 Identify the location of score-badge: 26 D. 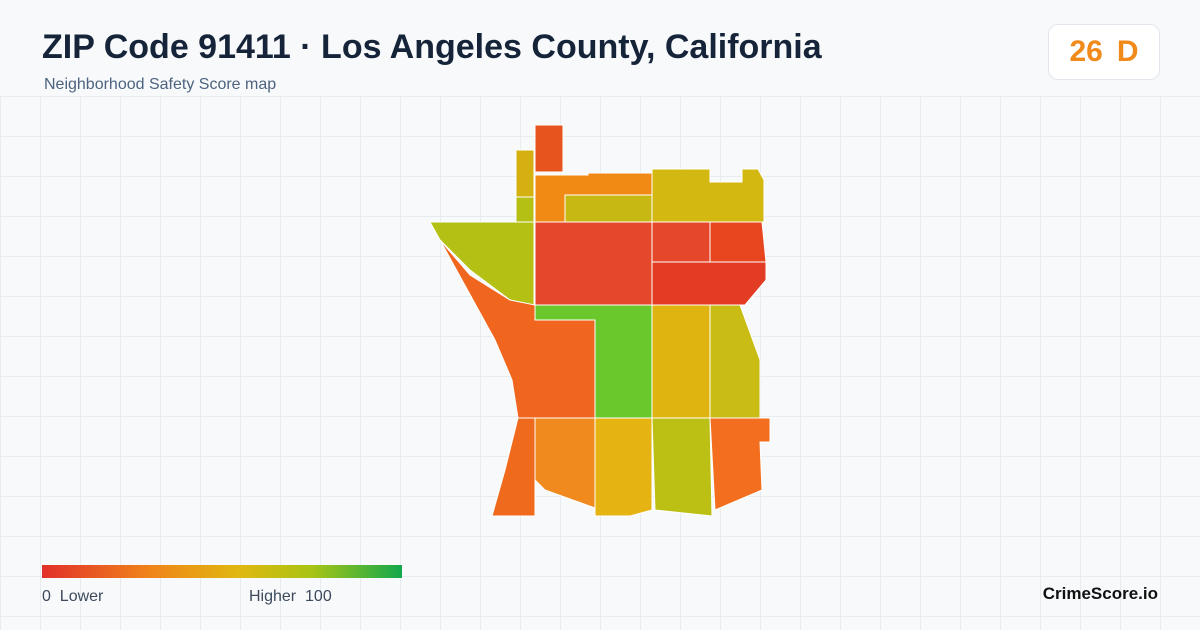
(1104, 52).